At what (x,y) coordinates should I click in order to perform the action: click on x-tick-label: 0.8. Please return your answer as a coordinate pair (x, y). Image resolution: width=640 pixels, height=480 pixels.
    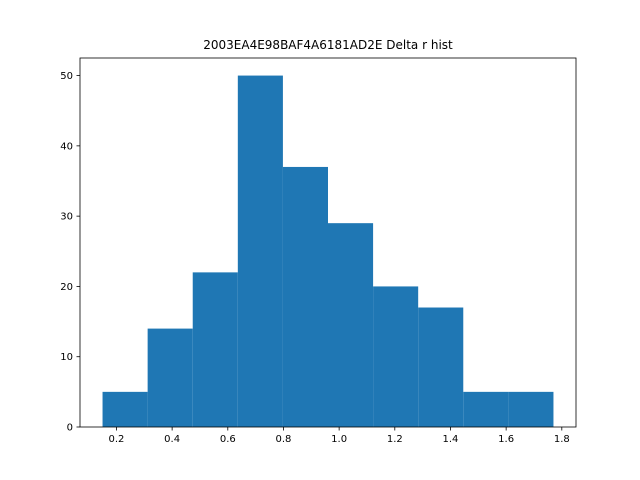
    Looking at the image, I should click on (284, 439).